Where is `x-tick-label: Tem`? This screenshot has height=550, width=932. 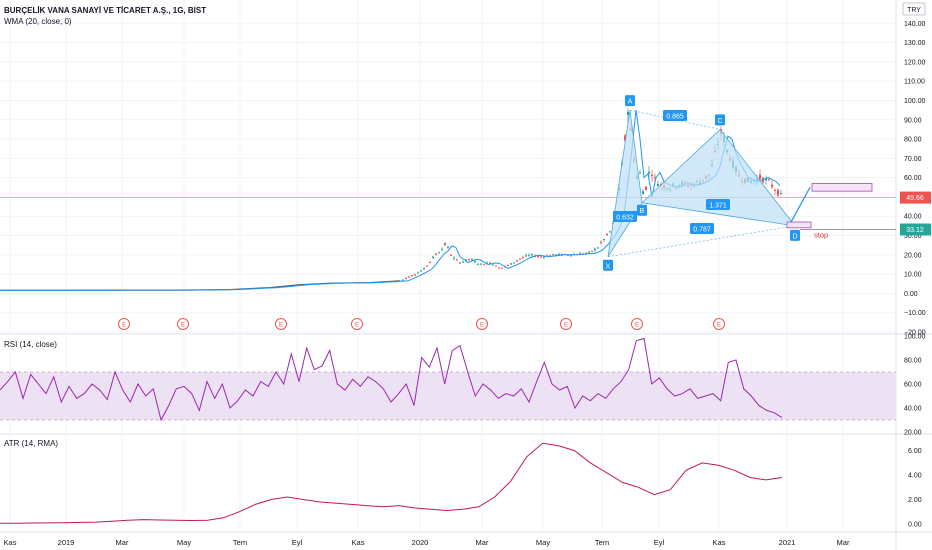 x-tick-label: Tem is located at coordinates (602, 542).